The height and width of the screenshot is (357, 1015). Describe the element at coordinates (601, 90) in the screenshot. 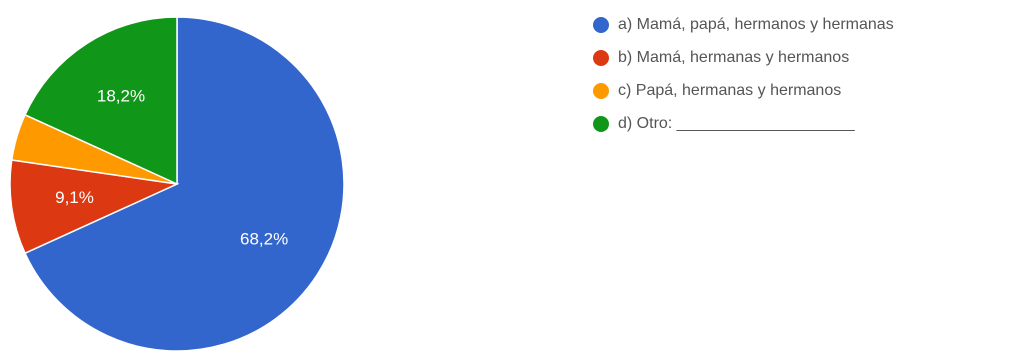

I see `legend-swatch-c` at that location.